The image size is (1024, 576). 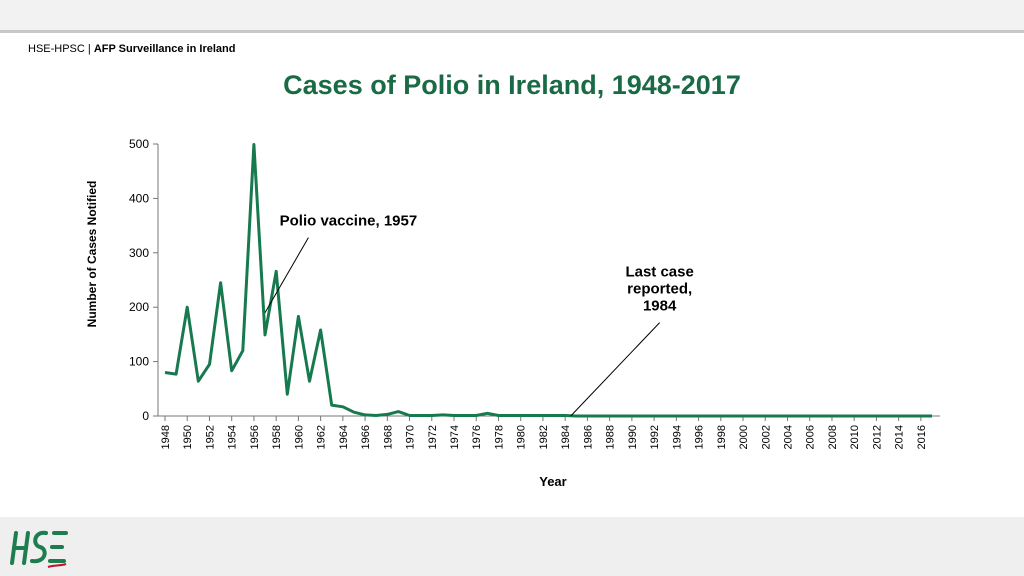 I want to click on x-tick-label: 1974, so click(x=455, y=437).